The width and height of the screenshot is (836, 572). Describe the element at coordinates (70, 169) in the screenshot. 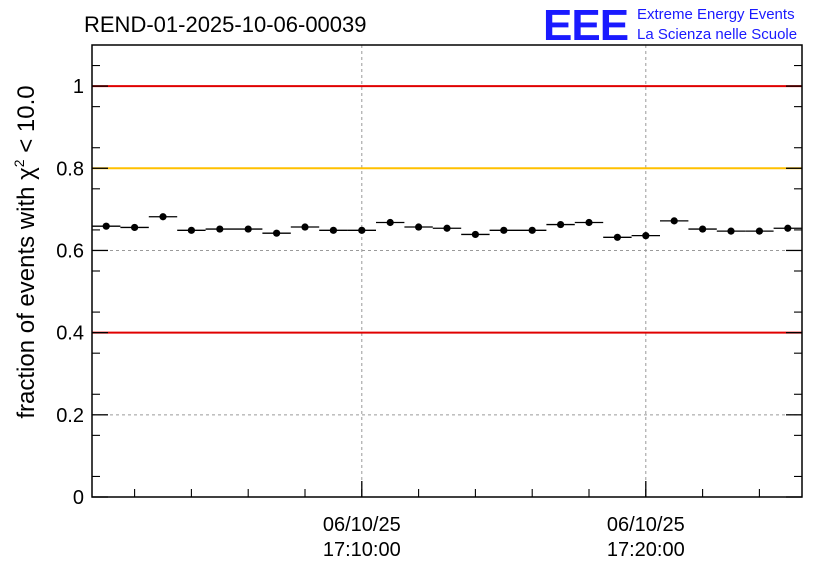

I see `y-tick-label: 0.8` at that location.